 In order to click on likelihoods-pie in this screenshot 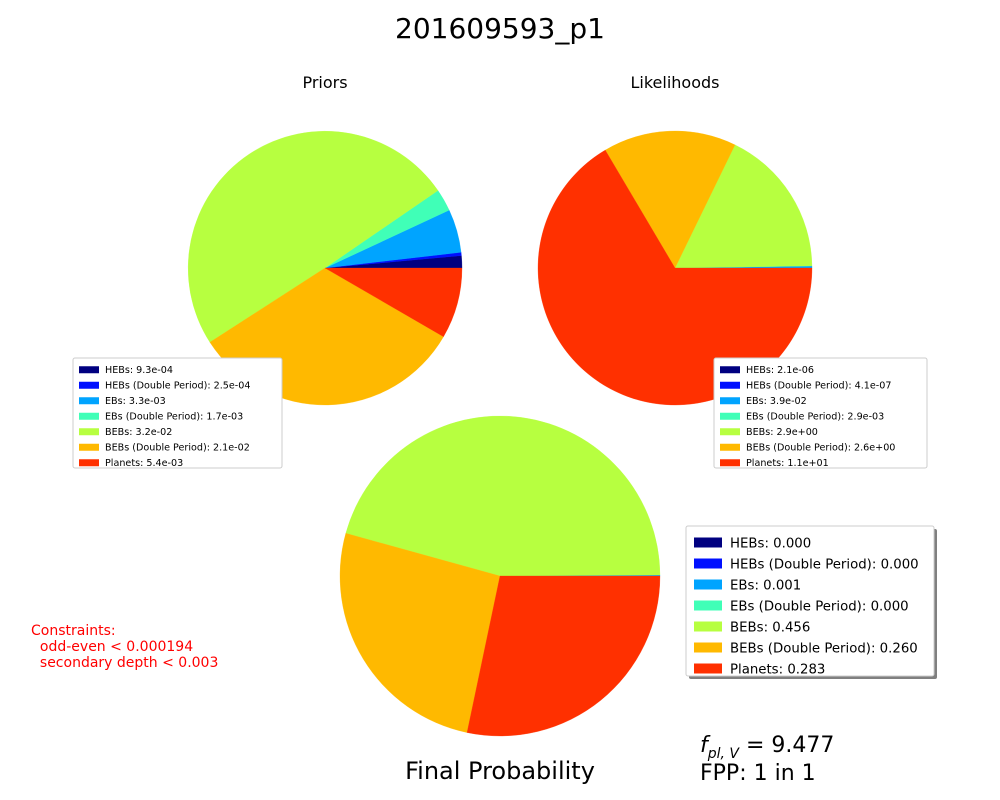, I will do `click(675, 268)`.